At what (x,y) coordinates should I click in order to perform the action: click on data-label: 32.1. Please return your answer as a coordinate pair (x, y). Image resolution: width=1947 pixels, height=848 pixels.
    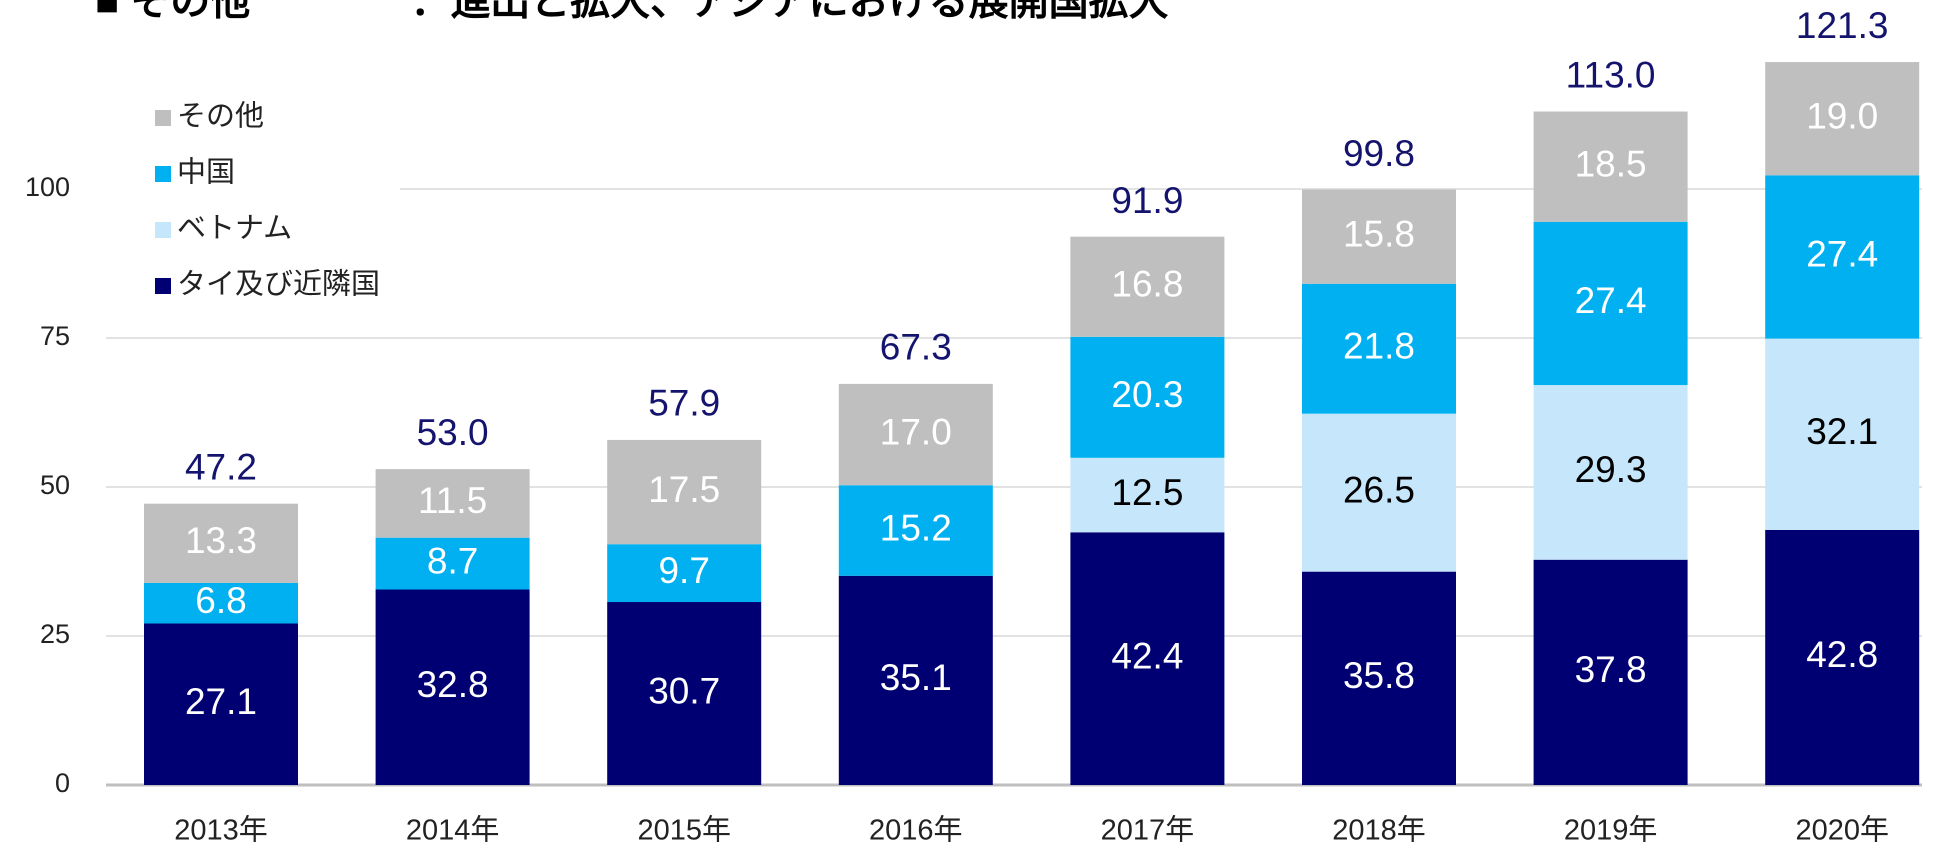
    Looking at the image, I should click on (1842, 431).